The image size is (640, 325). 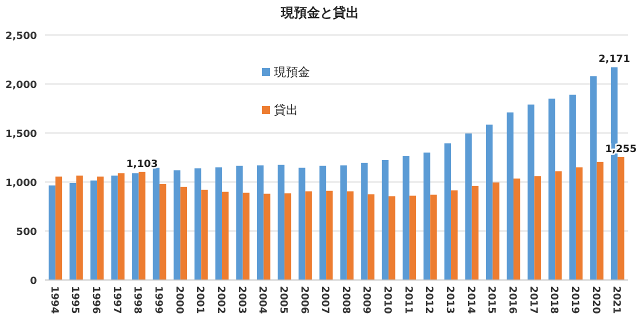 What do you see at coordinates (54, 300) in the screenshot?
I see `x-tick-label: 1994` at bounding box center [54, 300].